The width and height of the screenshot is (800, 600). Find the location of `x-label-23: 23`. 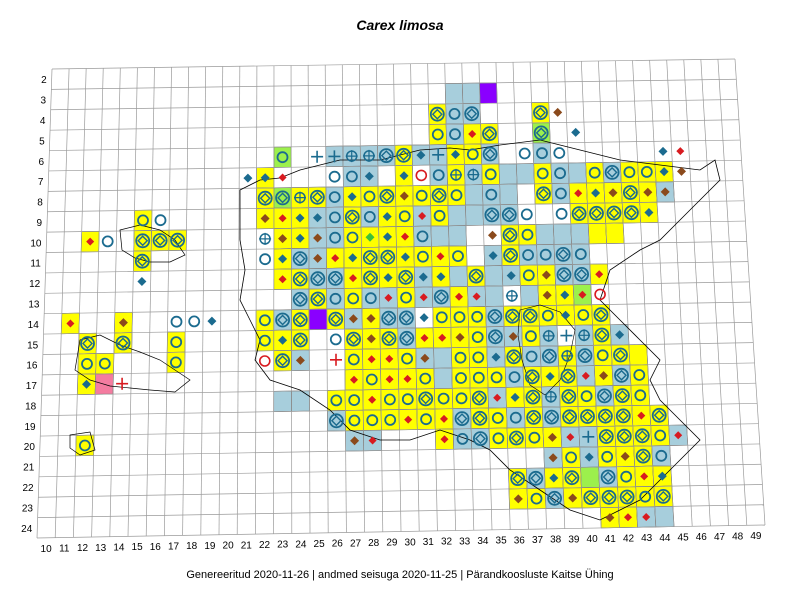

x-label-23: 23 is located at coordinates (283, 545).